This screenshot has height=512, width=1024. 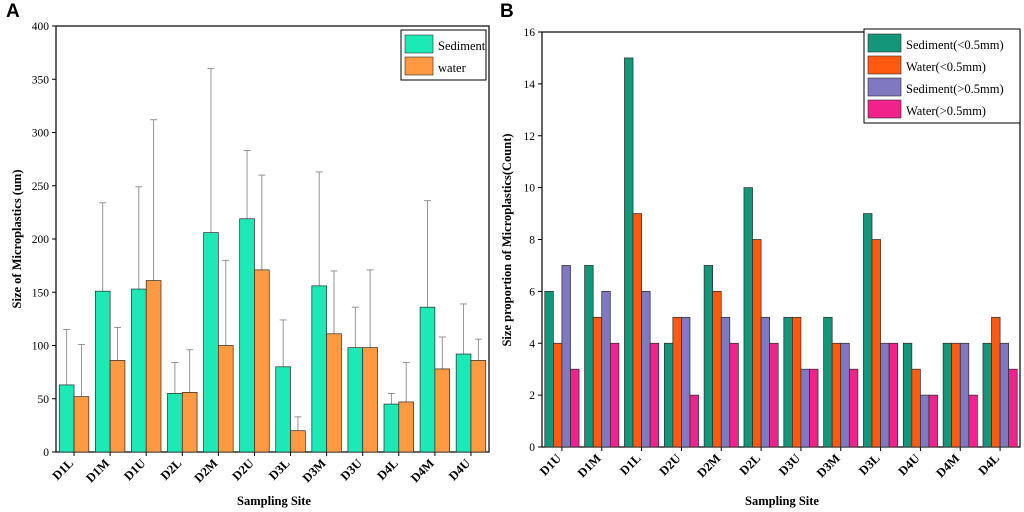 I want to click on y-tick-label: 50, so click(x=44, y=400).